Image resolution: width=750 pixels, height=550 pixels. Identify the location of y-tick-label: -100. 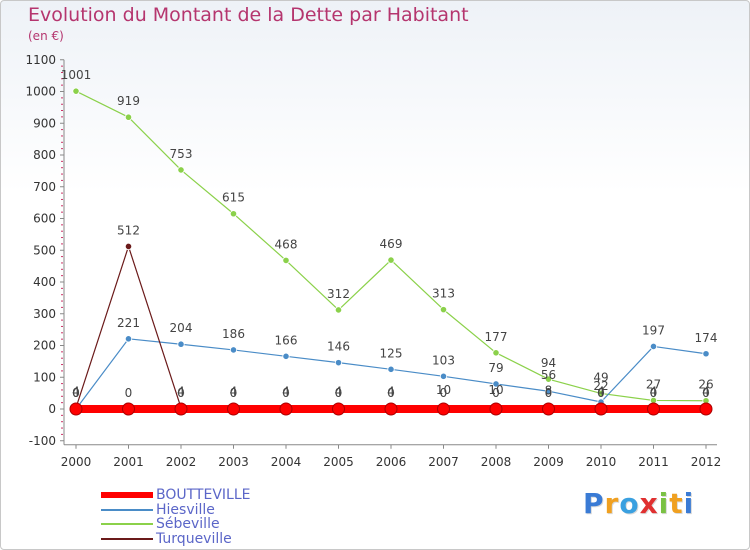
(42, 441).